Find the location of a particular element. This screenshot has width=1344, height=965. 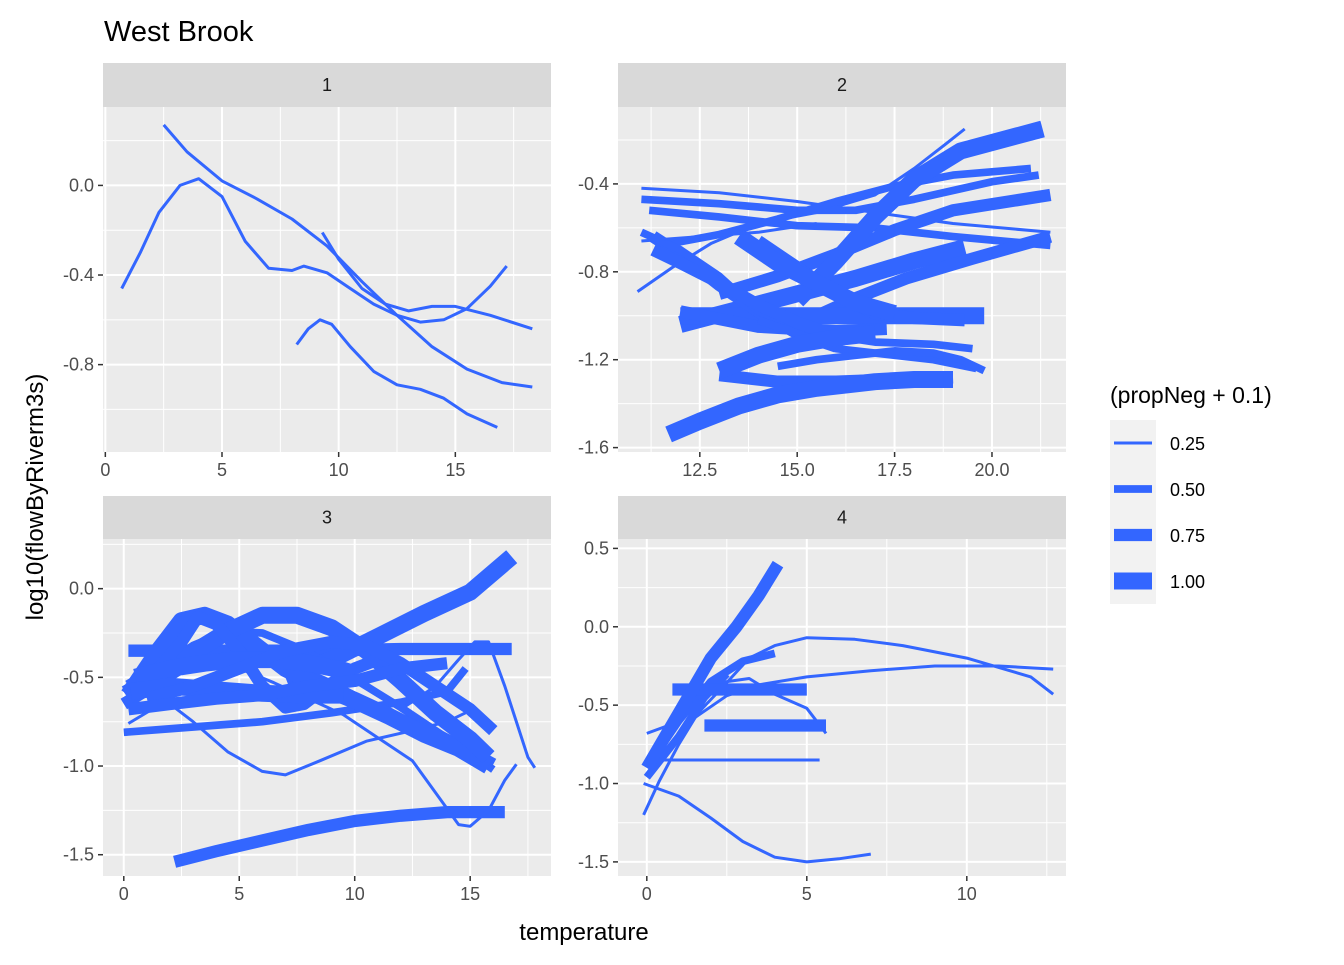

x-axis-title: temperature is located at coordinates (583, 932).